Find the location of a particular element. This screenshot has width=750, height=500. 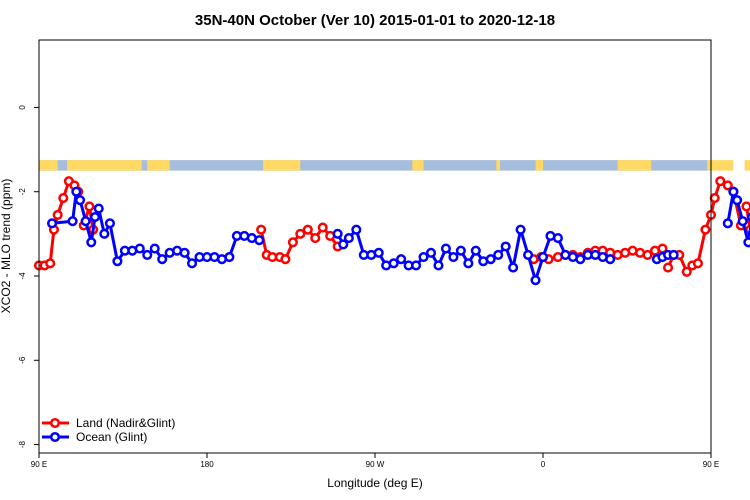

legend-marker-ocean is located at coordinates (55, 437).